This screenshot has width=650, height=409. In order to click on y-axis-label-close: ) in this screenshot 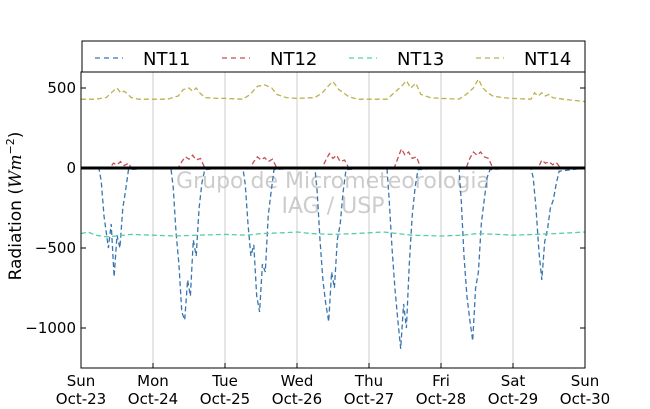, I will do `click(16, 135)`.